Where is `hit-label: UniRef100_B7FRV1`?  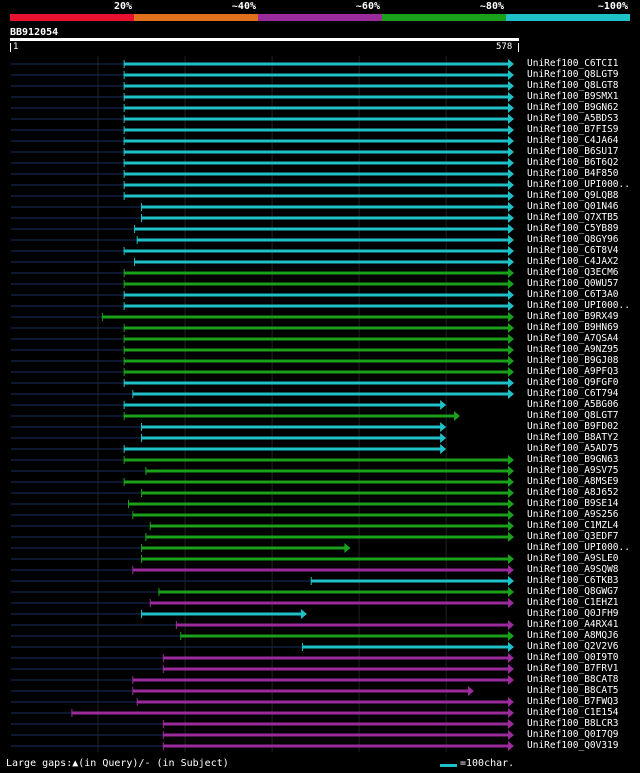 hit-label: UniRef100_B7FRV1 is located at coordinates (573, 668).